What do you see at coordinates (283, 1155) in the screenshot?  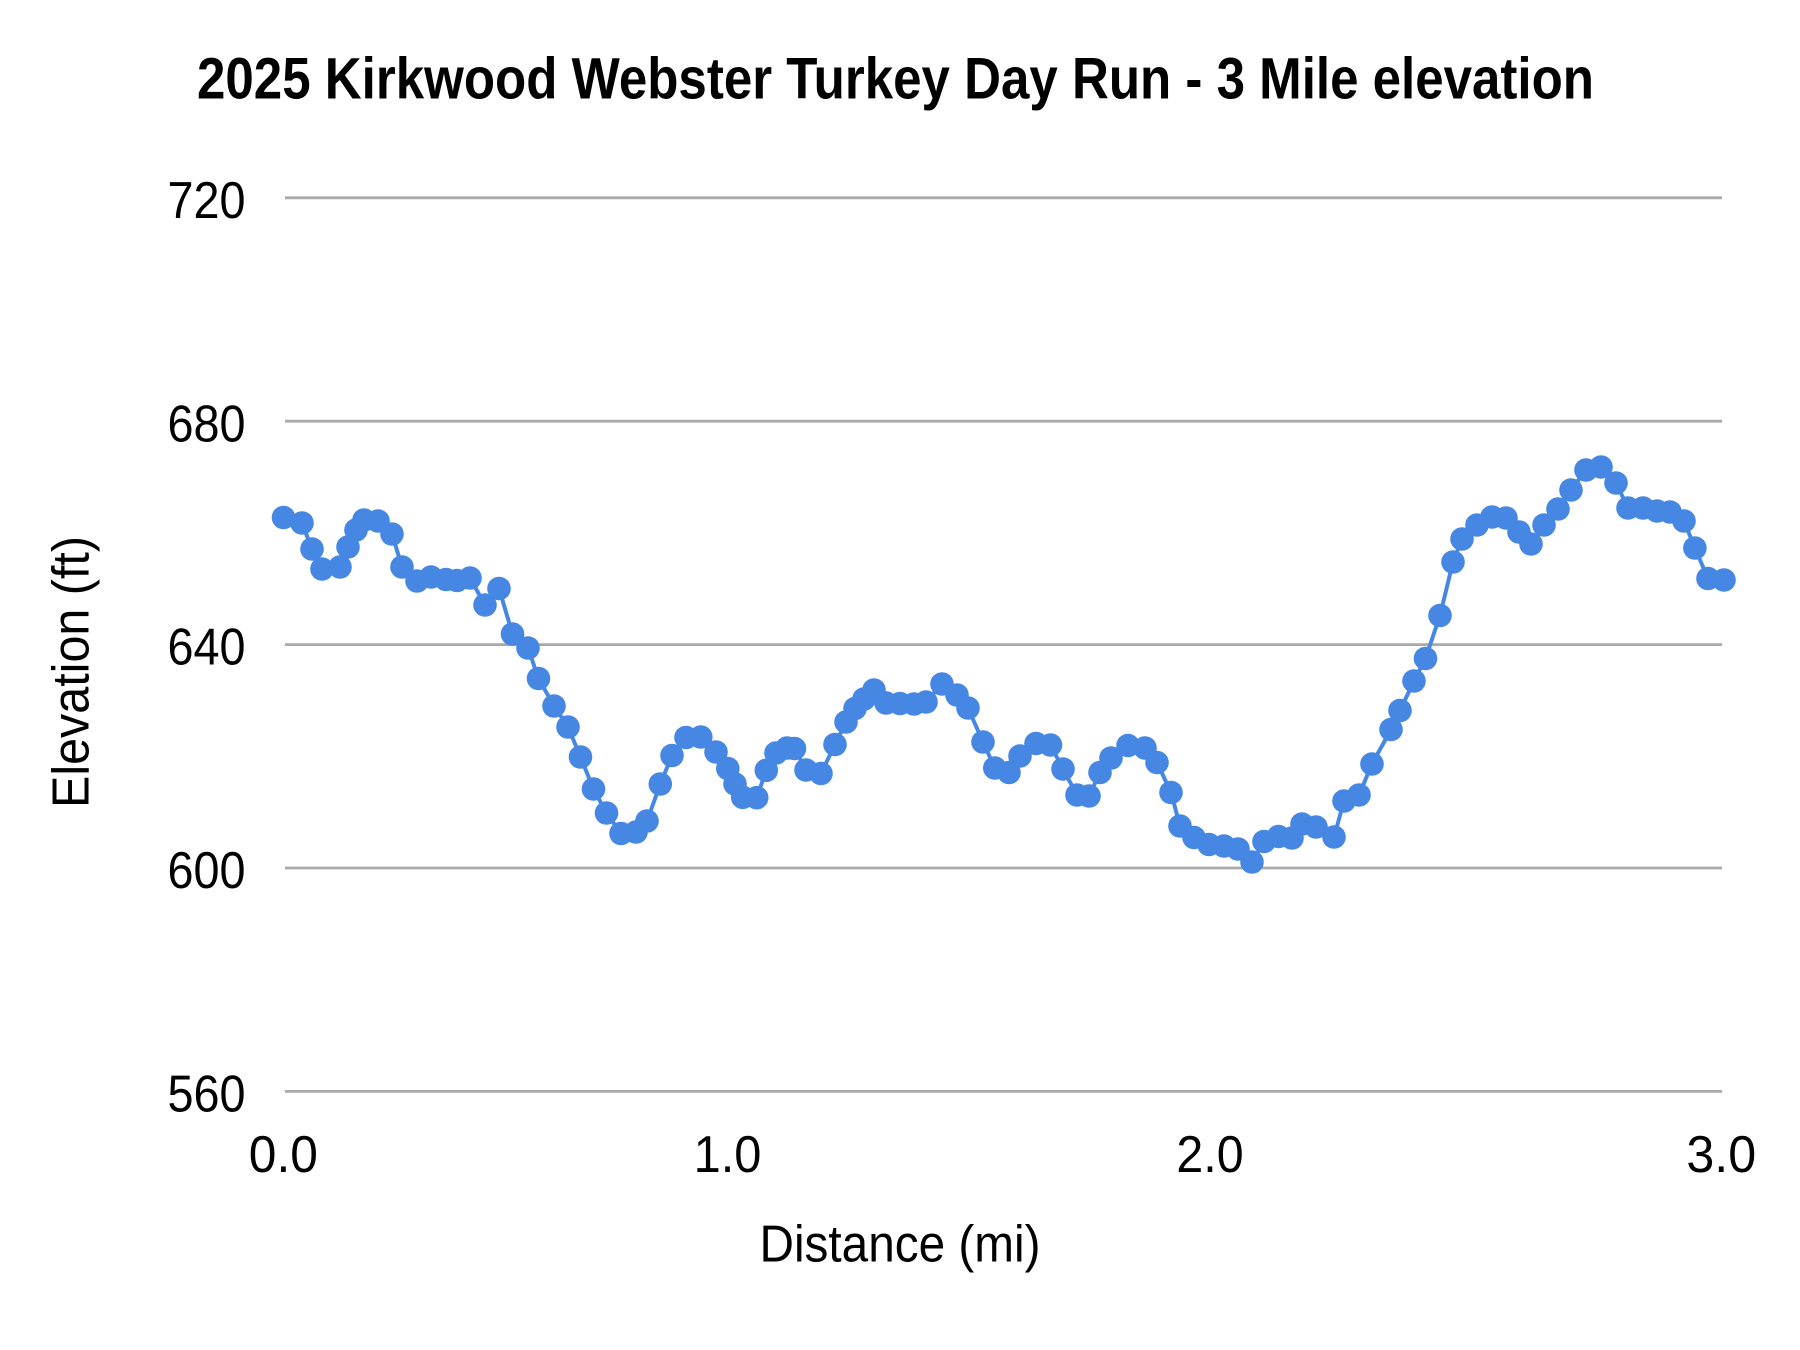 I see `svg-text: 0.0` at bounding box center [283, 1155].